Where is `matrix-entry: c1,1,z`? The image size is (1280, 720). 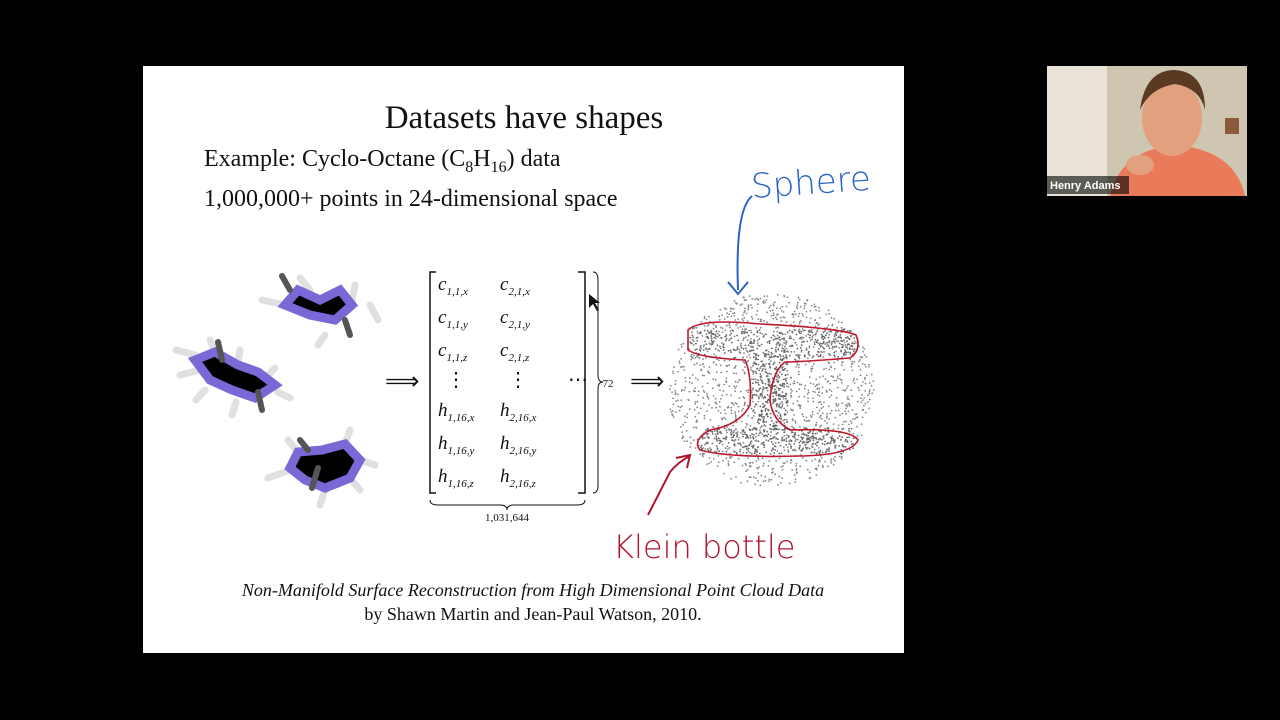 matrix-entry: c1,1,z is located at coordinates (453, 352).